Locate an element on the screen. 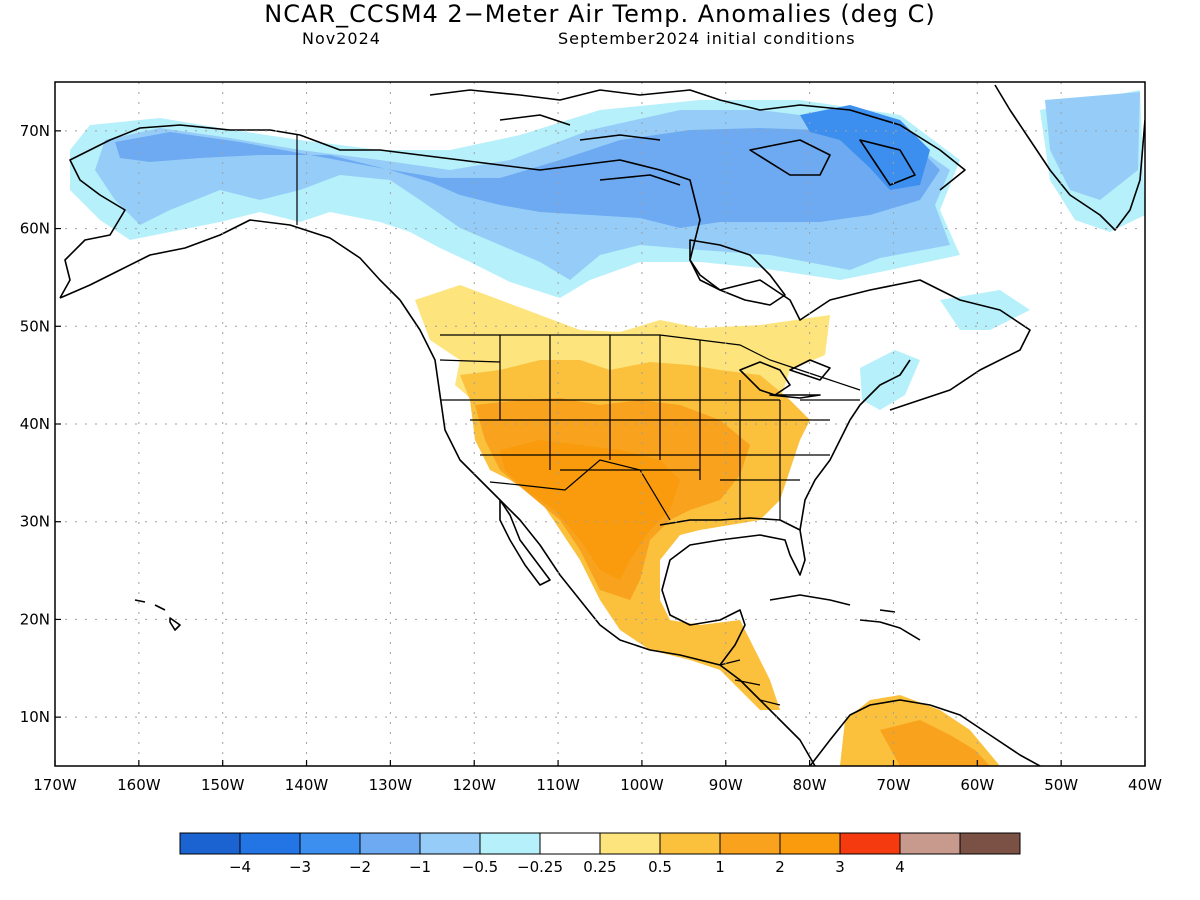 The height and width of the screenshot is (900, 1200). lon-tick-label: 50W is located at coordinates (1061, 785).